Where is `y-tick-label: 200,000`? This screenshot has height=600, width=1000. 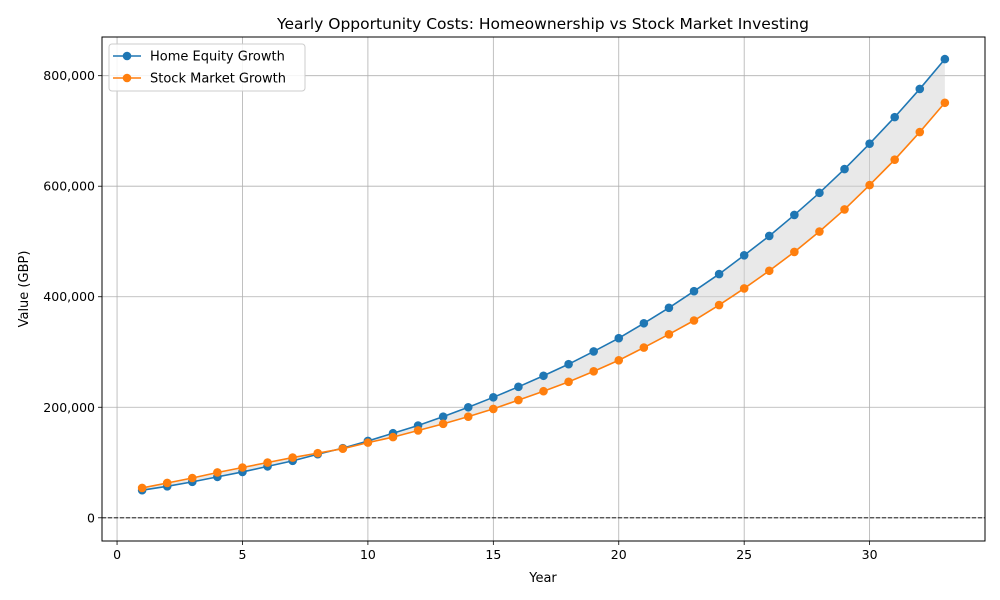 y-tick-label: 200,000 is located at coordinates (69, 407).